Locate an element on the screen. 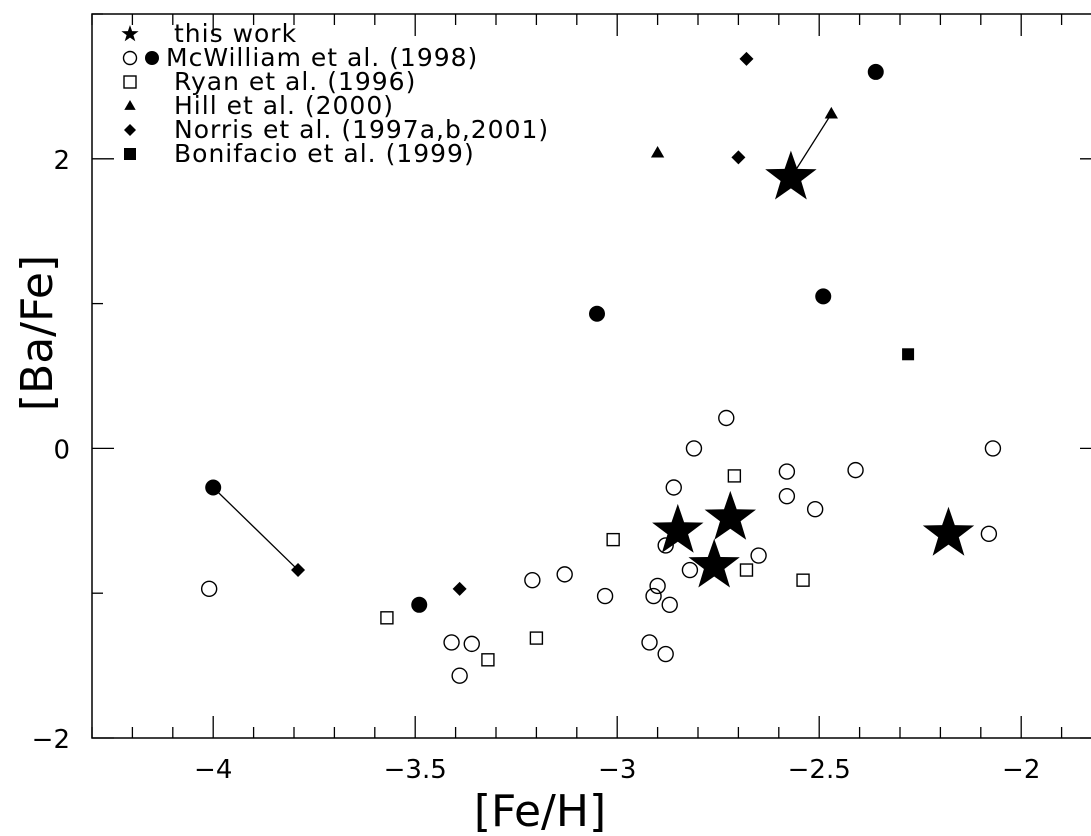  legend-label: Norris et al. (1997a,b,2001) is located at coordinates (361, 129).